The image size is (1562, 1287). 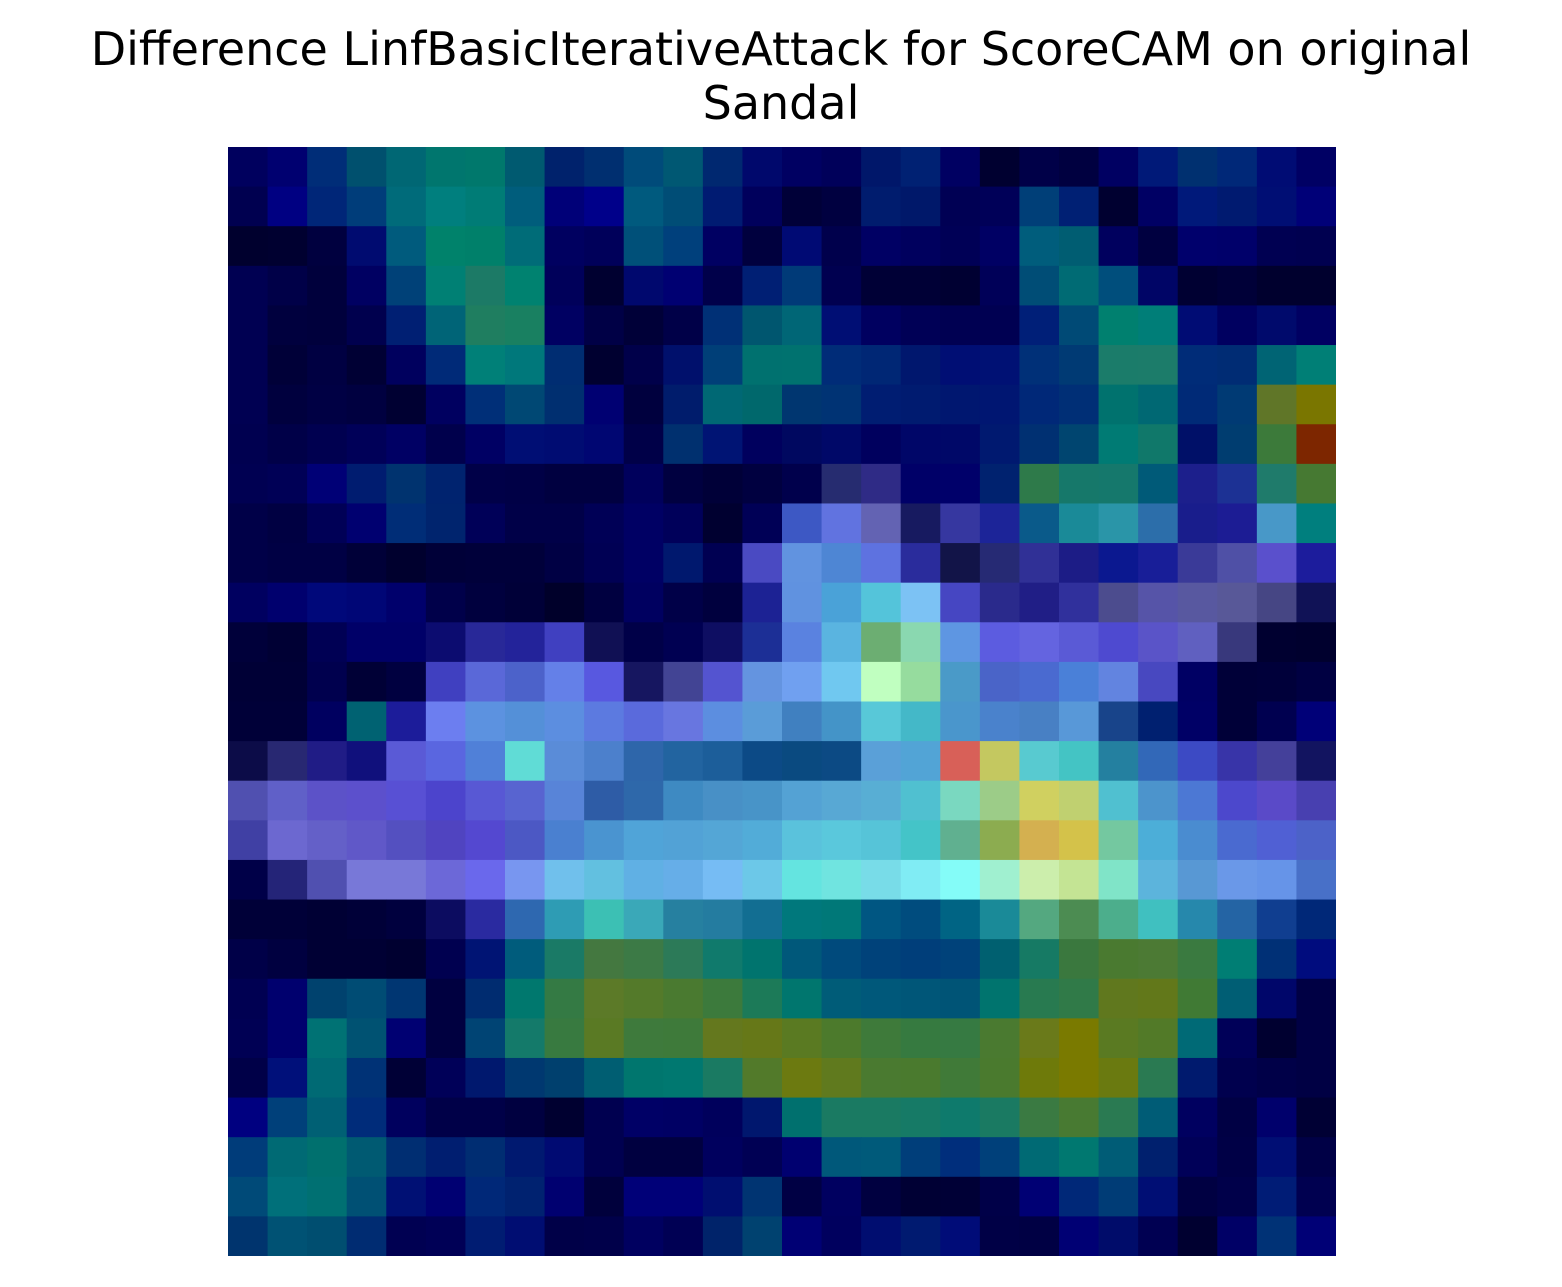 What do you see at coordinates (446, 1236) in the screenshot?
I see `heatmap-cell-r27-c5` at bounding box center [446, 1236].